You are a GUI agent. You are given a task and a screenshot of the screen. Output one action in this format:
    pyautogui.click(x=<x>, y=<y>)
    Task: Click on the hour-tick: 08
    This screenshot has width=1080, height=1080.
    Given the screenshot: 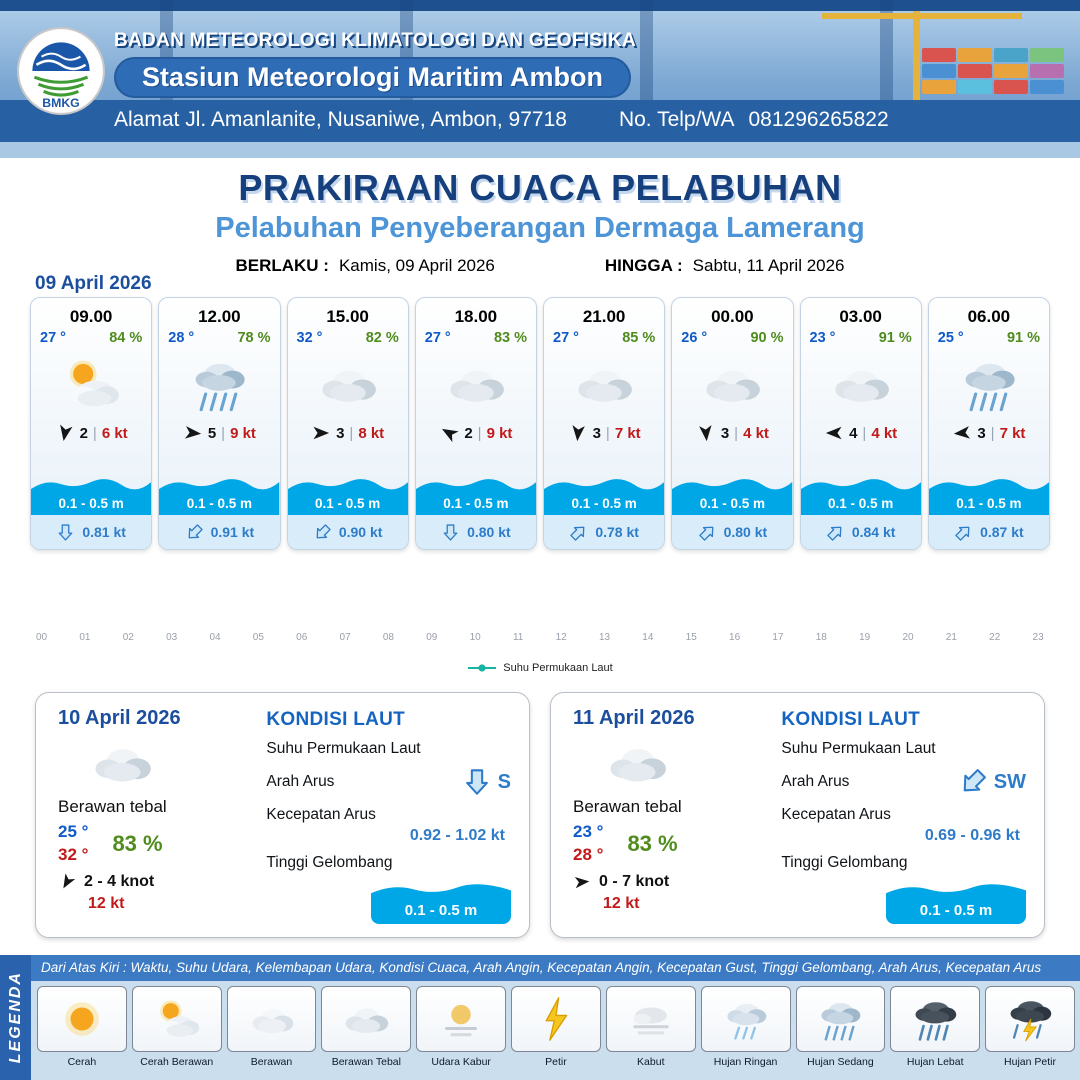 What is the action you would take?
    pyautogui.click(x=388, y=637)
    